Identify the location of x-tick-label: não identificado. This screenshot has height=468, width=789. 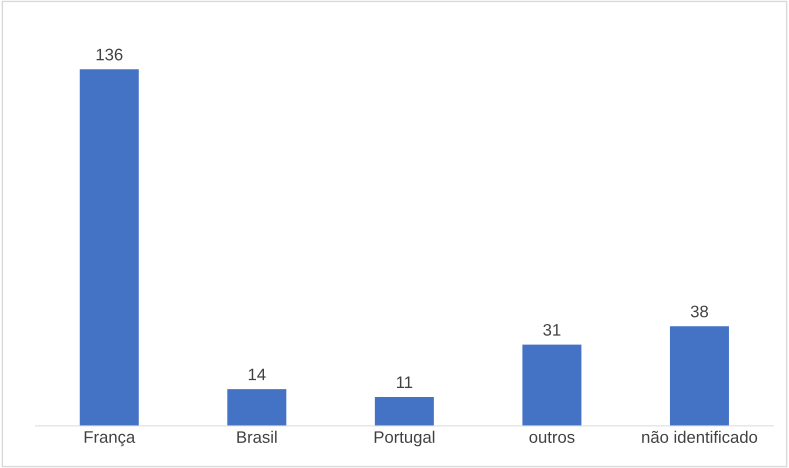
(700, 436).